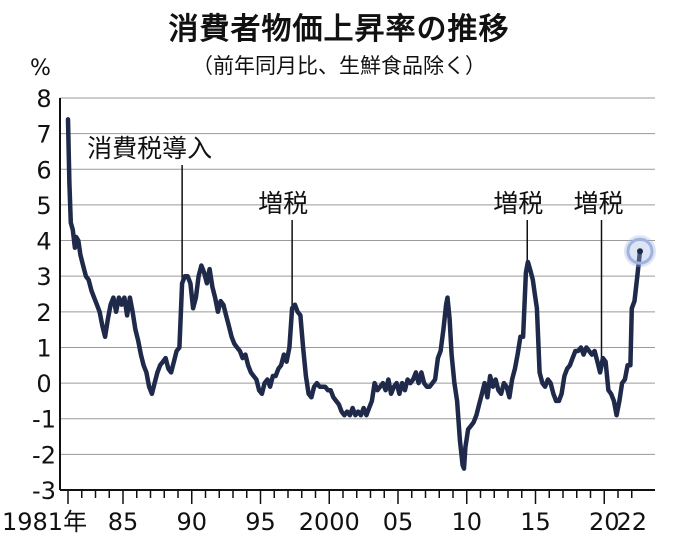 Image resolution: width=678 pixels, height=536 pixels. Describe the element at coordinates (123, 522) in the screenshot. I see `x-tick-label: 85` at that location.